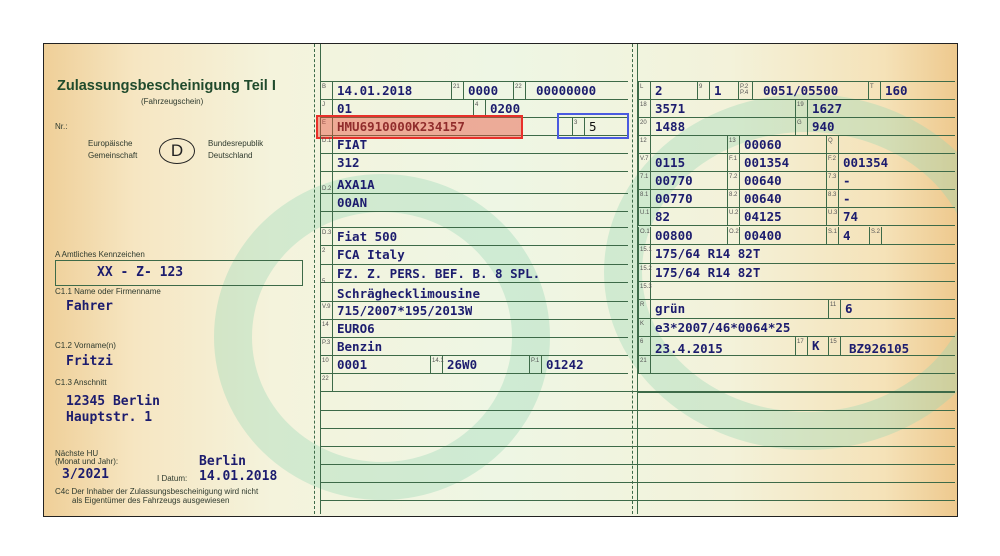 Image resolution: width=1000 pixels, height=556 pixels. Describe the element at coordinates (897, 144) in the screenshot. I see `field-q` at that location.